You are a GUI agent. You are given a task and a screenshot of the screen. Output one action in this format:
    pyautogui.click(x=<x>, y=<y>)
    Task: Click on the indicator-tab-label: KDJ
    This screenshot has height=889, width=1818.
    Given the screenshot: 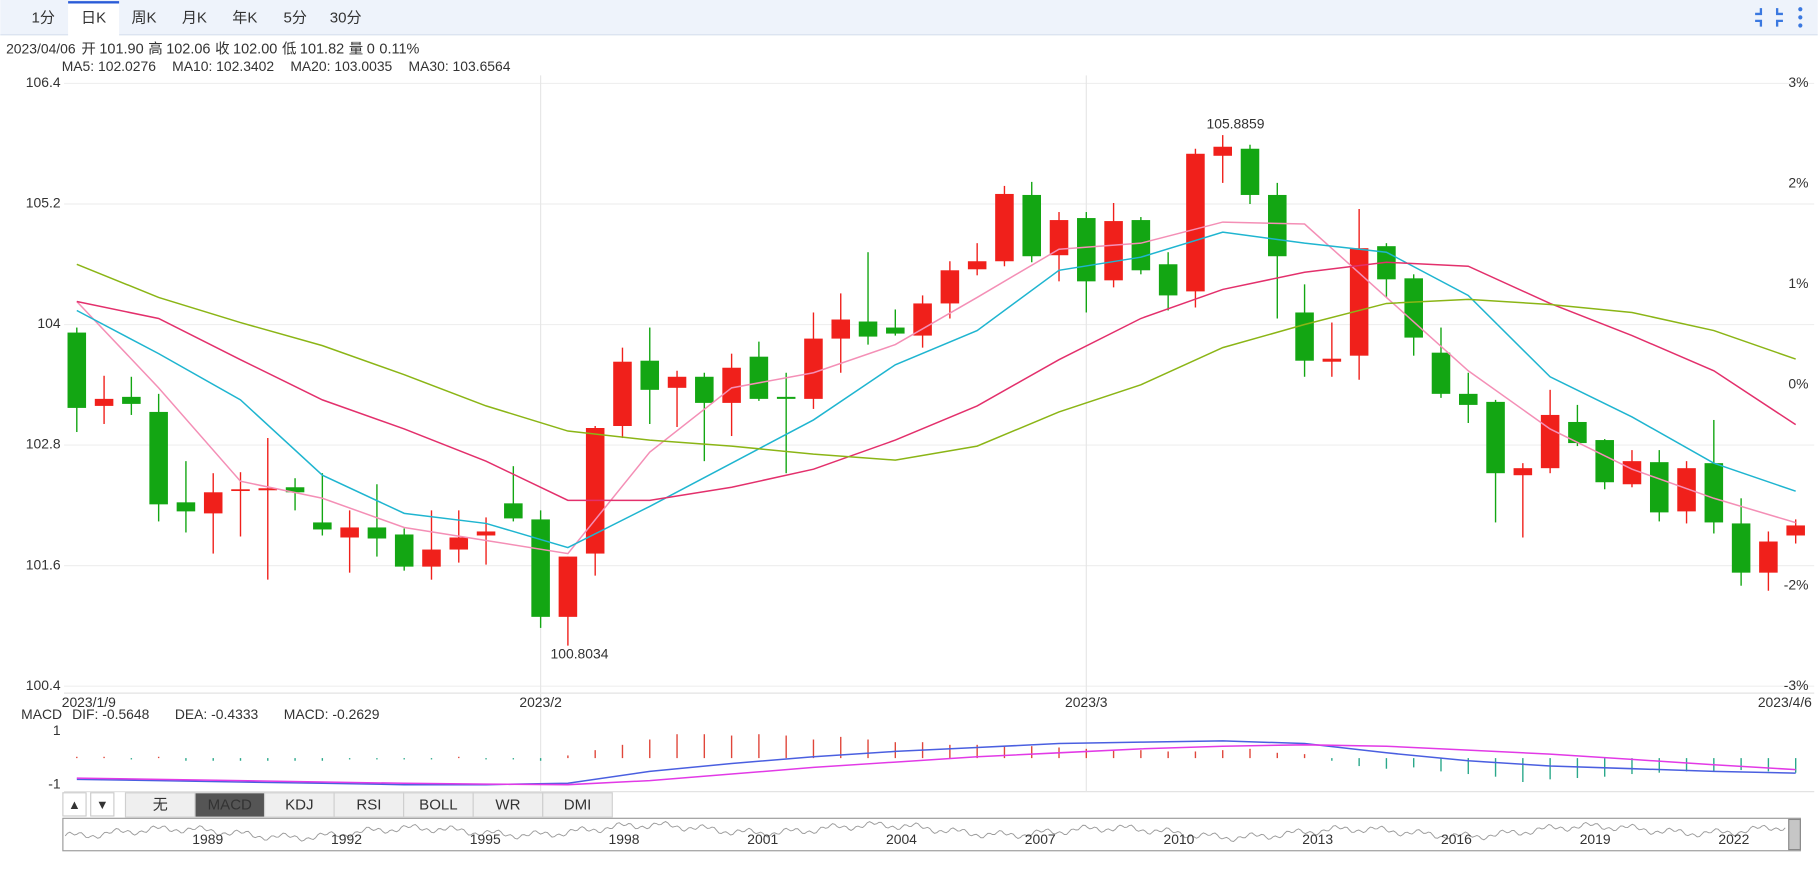 What is the action you would take?
    pyautogui.click(x=299, y=805)
    